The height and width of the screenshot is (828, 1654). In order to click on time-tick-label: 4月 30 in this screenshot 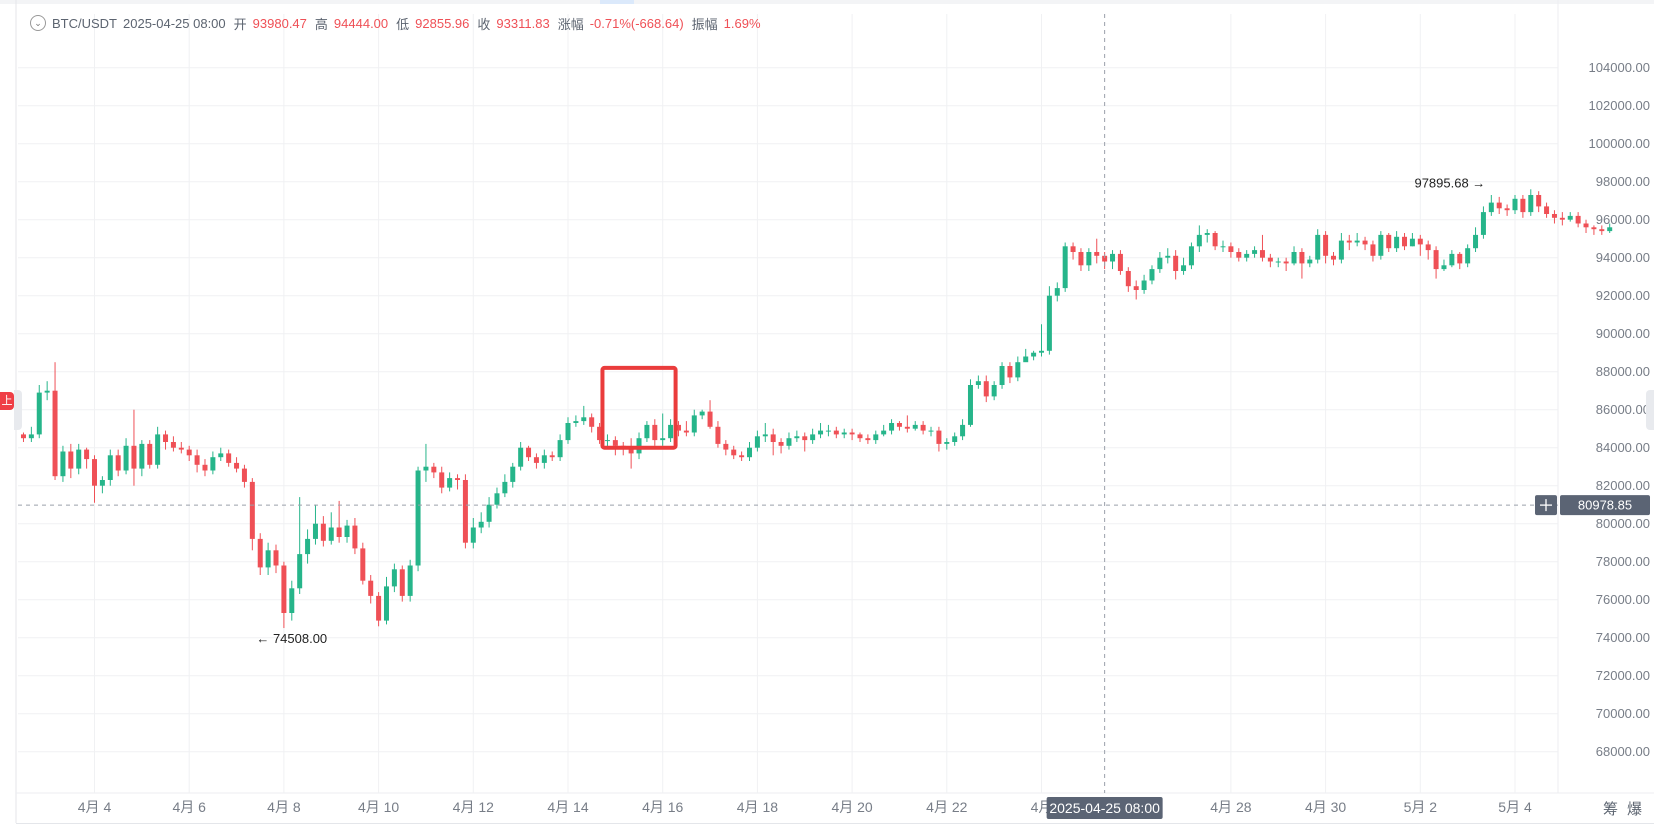, I will do `click(1325, 807)`.